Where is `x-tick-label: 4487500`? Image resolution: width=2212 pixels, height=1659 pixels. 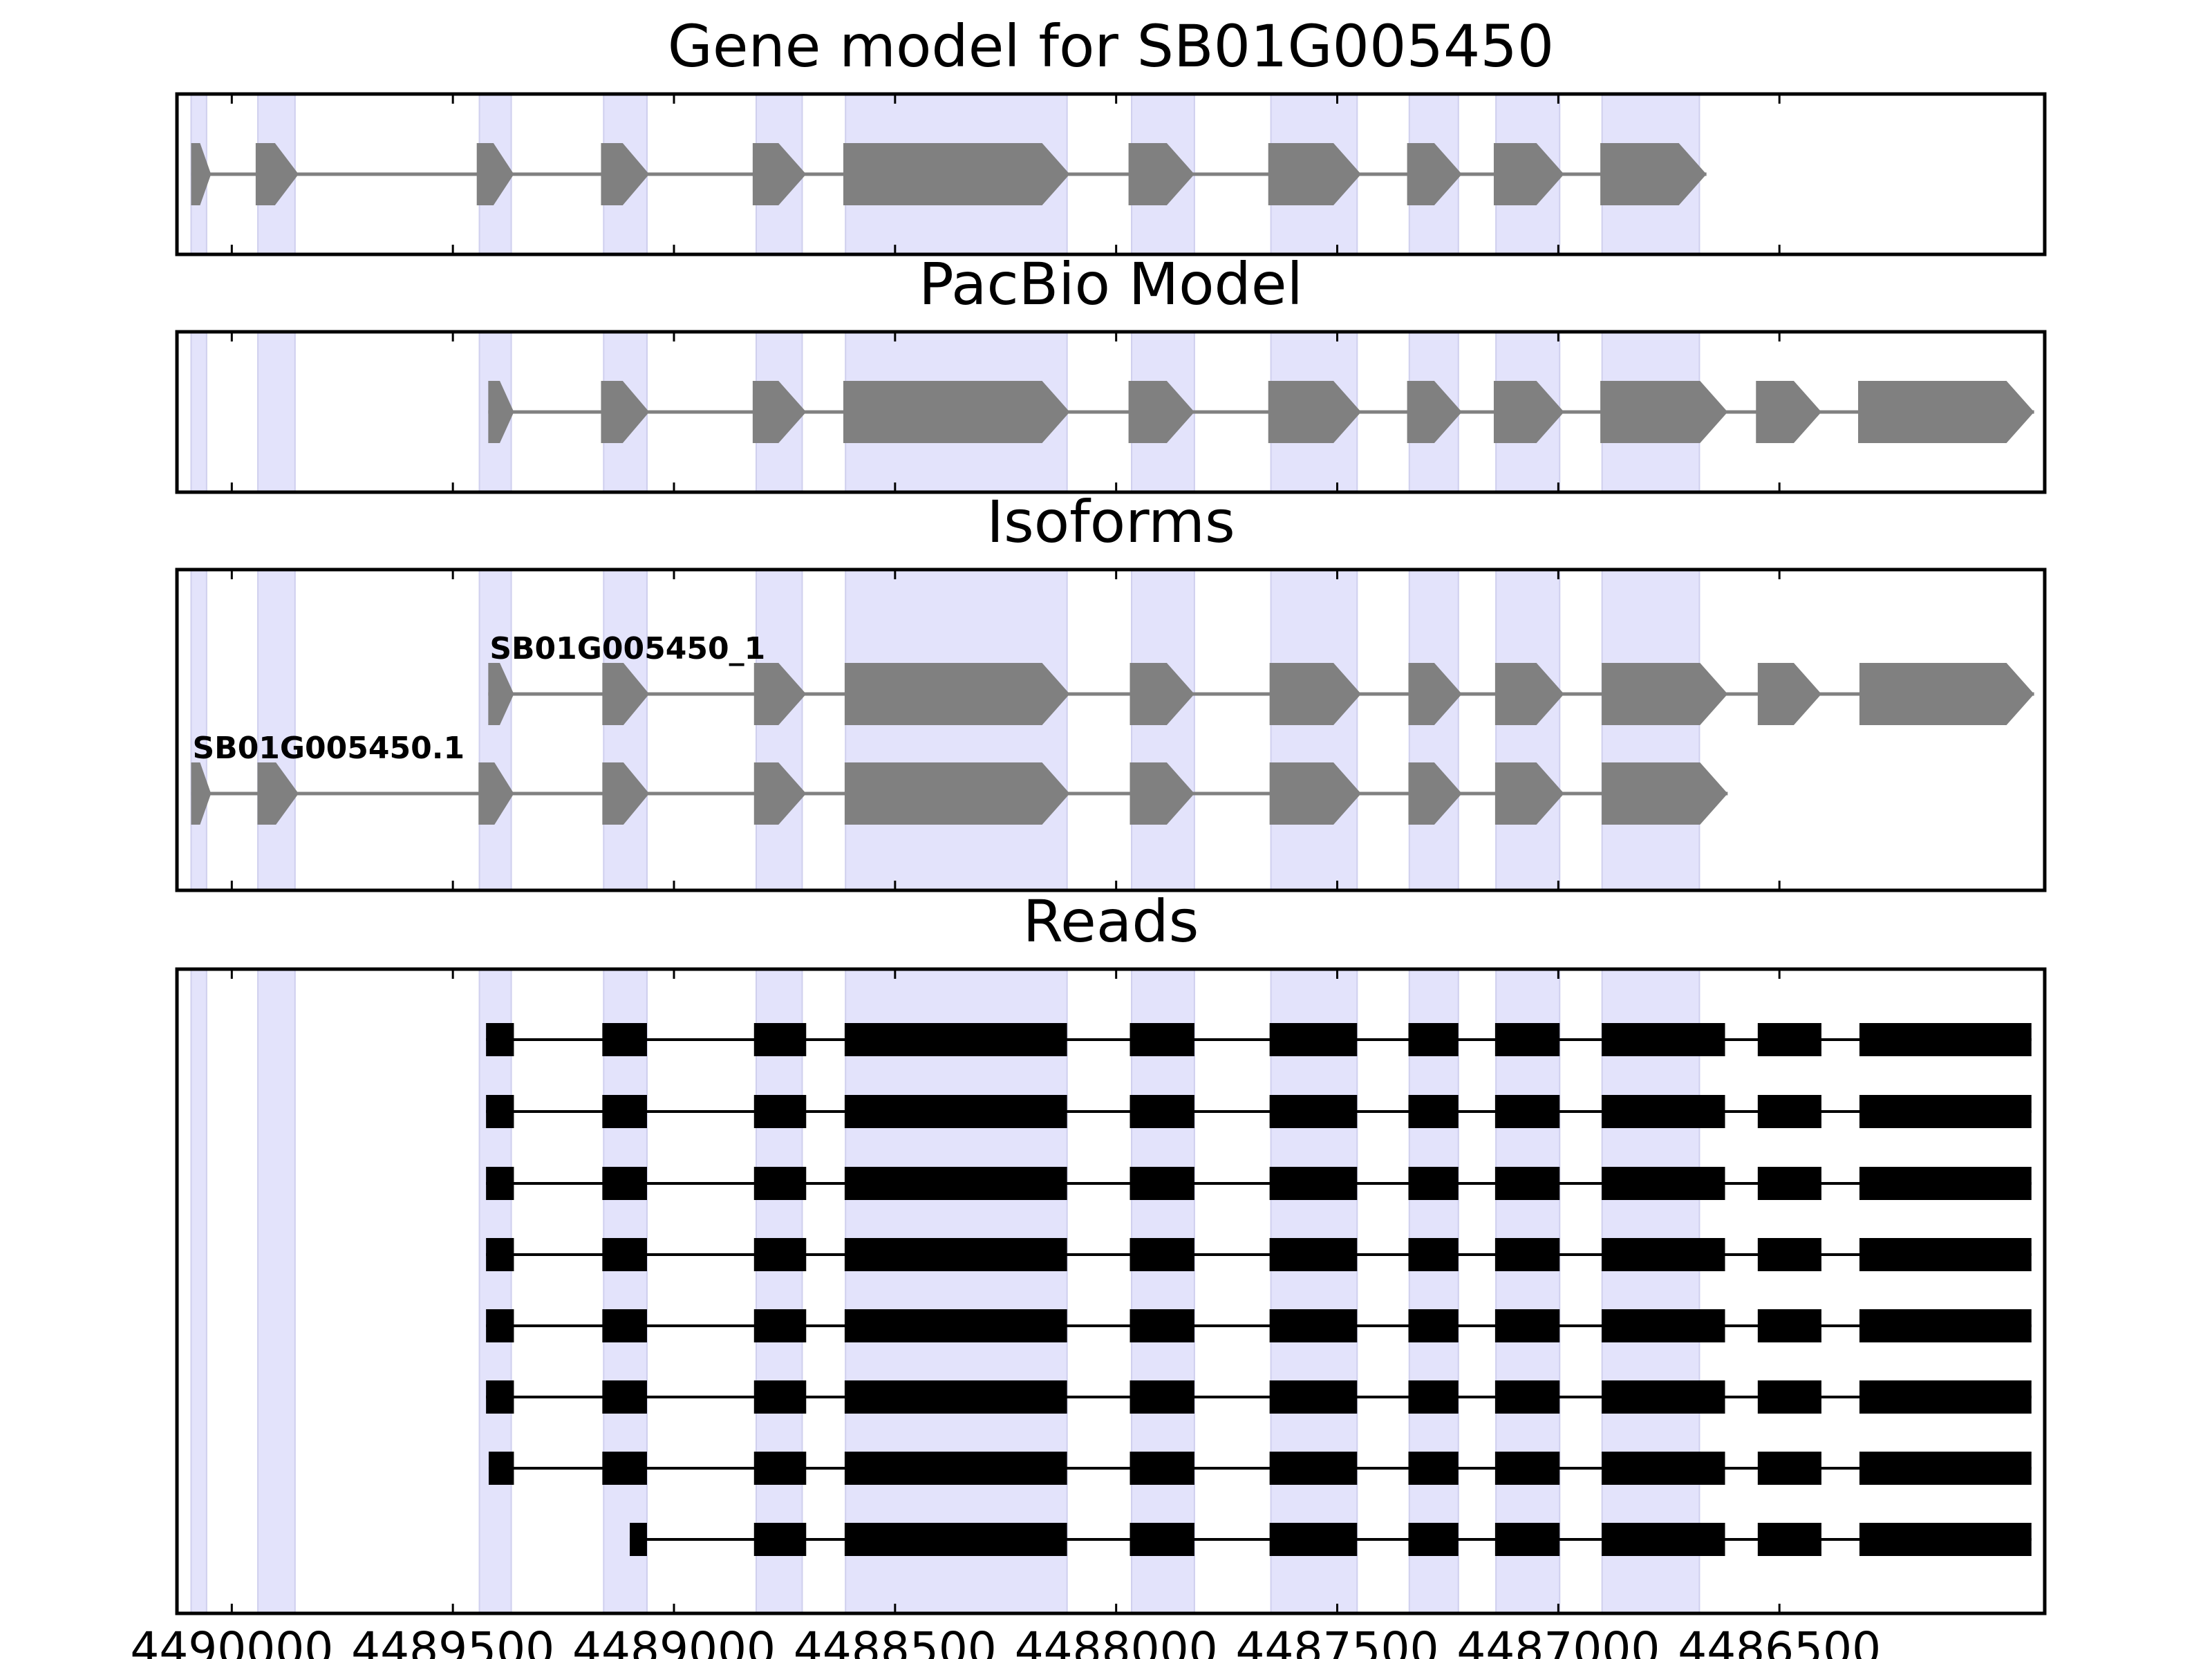
x-tick-label: 4487500 is located at coordinates (1337, 1640).